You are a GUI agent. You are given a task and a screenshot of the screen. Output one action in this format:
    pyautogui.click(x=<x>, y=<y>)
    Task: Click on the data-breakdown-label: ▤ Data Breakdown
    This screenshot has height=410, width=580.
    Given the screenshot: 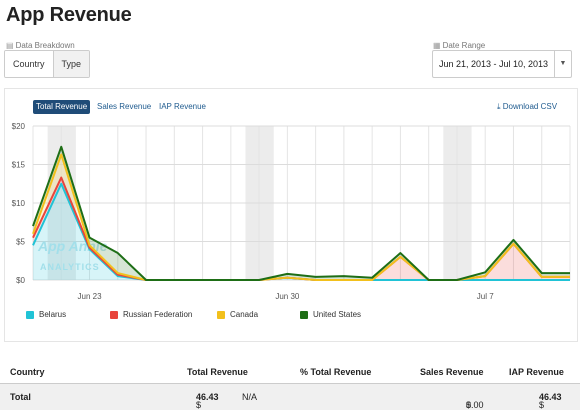 What is the action you would take?
    pyautogui.click(x=40, y=45)
    